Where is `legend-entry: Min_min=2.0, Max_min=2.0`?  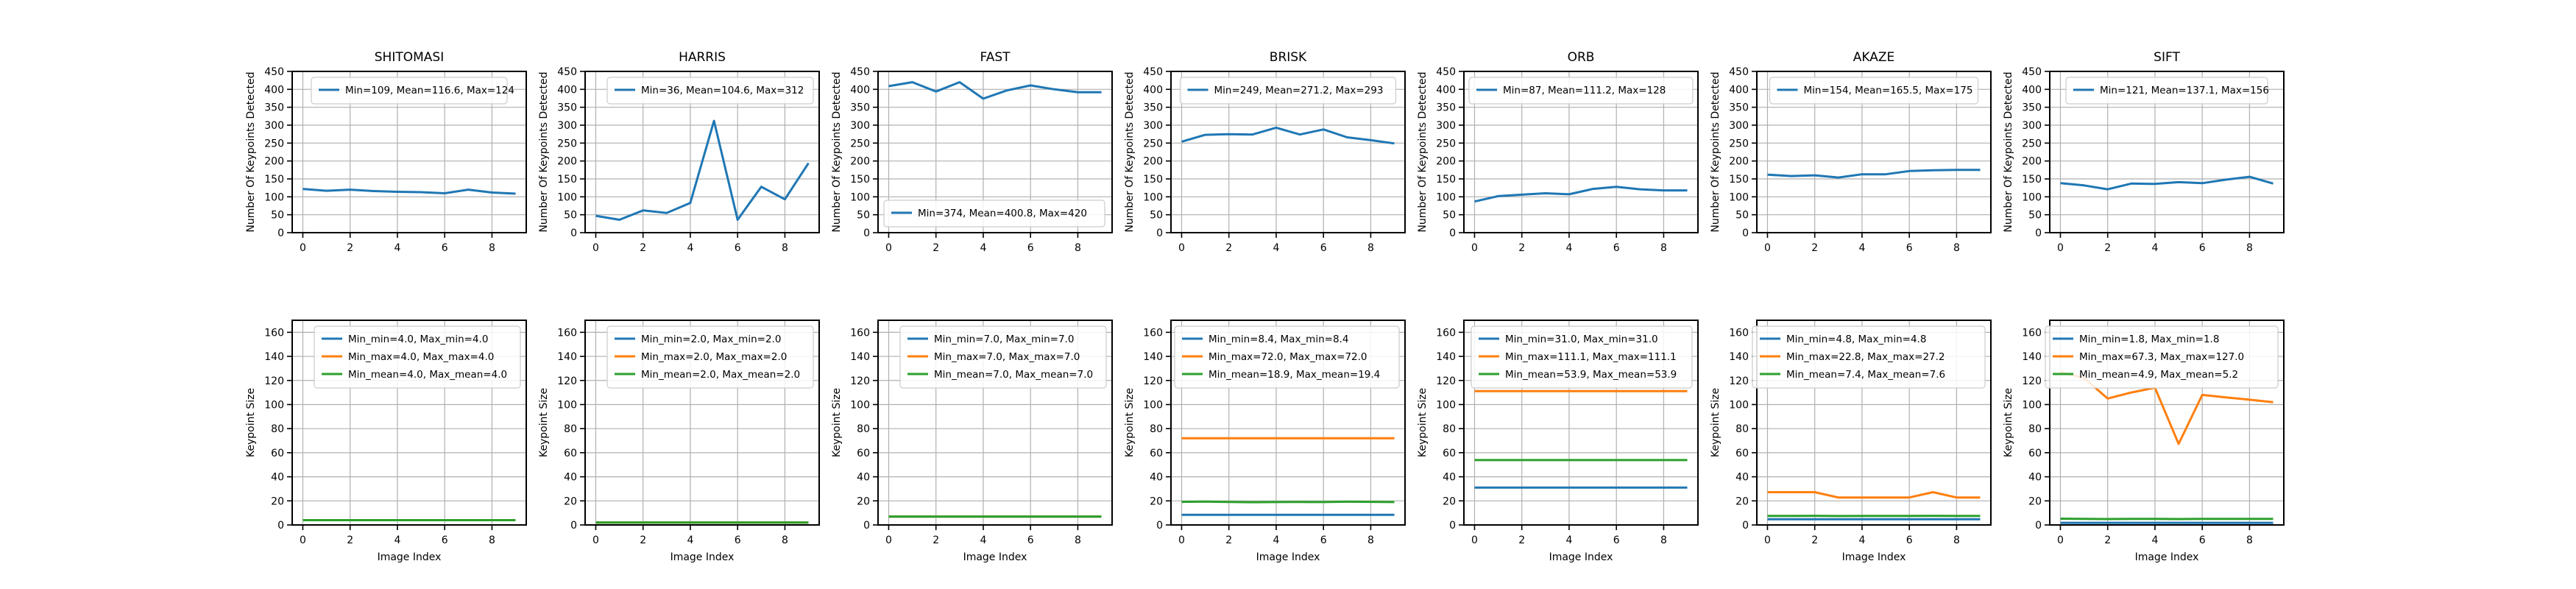
legend-entry: Min_min=2.0, Max_min=2.0 is located at coordinates (711, 339).